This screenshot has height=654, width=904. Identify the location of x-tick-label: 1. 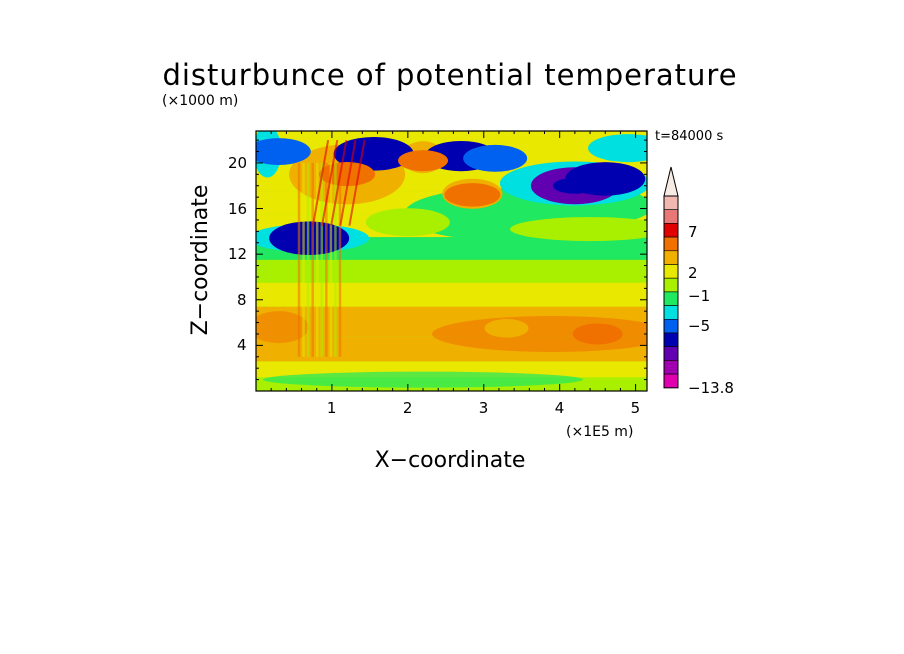
(331, 408).